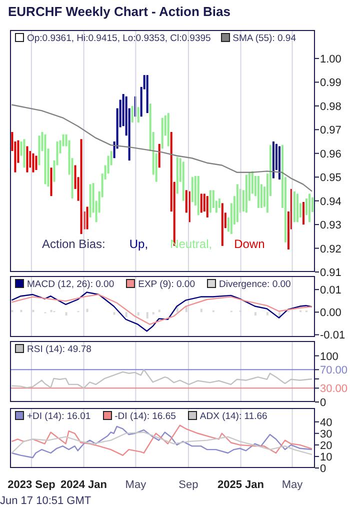 This screenshot has height=519, width=350. What do you see at coordinates (145, 416) in the screenshot?
I see `legend-label: -DI (14): 16.65` at bounding box center [145, 416].